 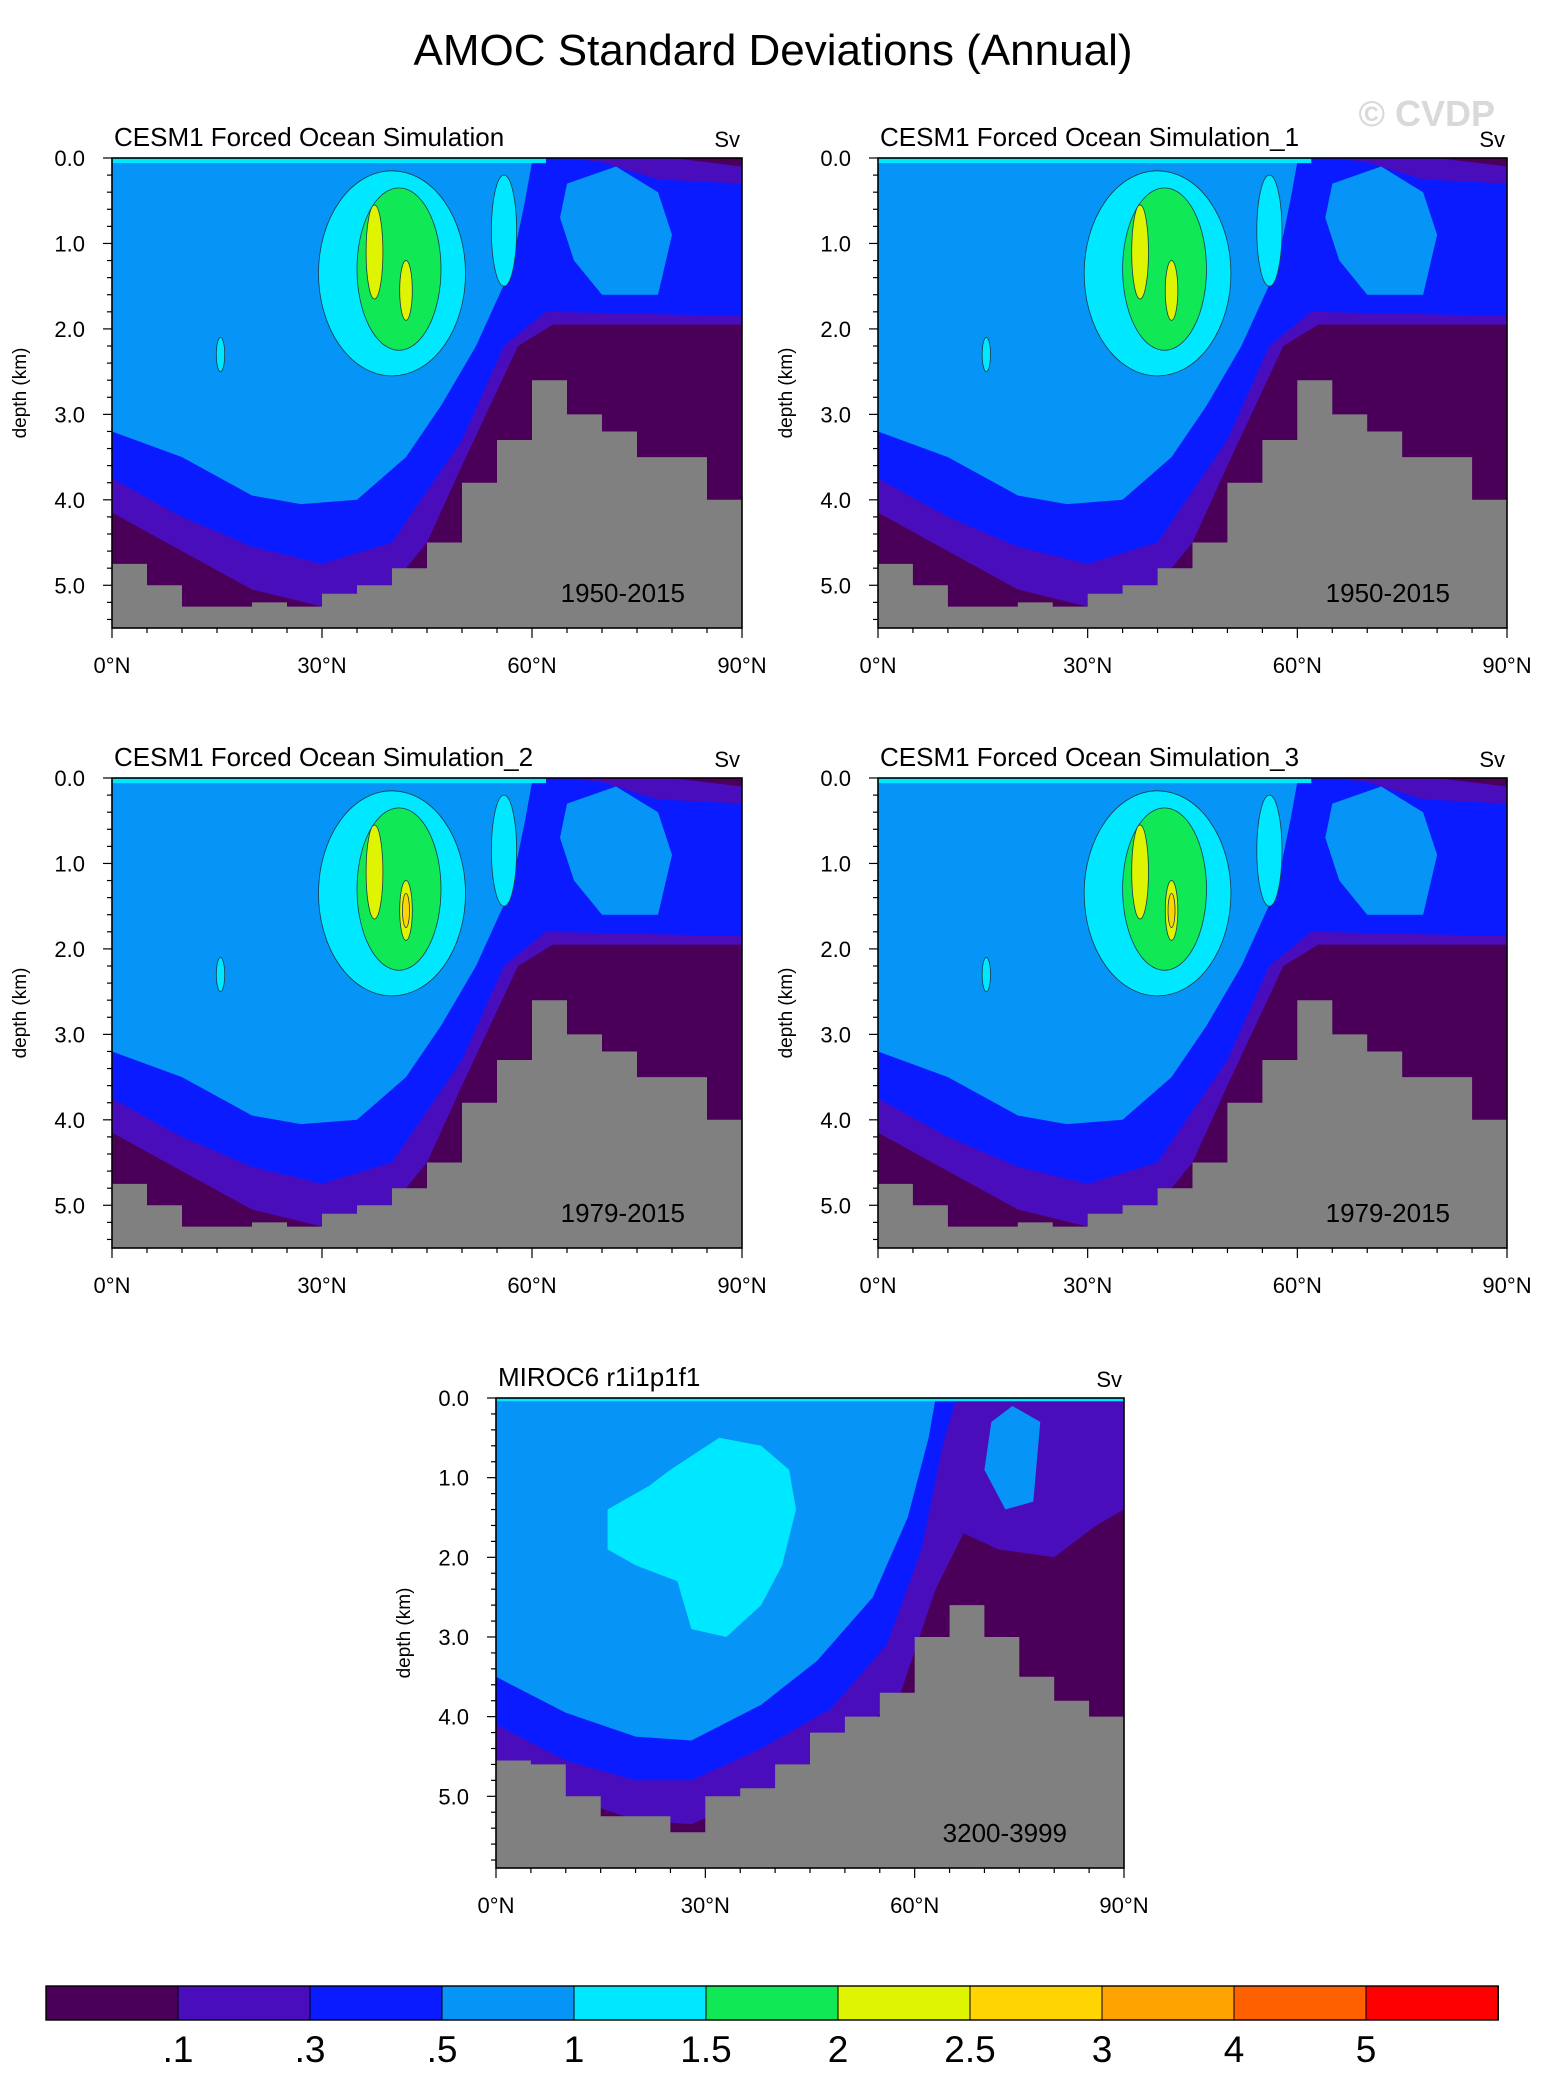 I want to click on colorbar: .1 .3 .5 1 1.5 2 2.5 3 4 5, so click(x=772, y=2027).